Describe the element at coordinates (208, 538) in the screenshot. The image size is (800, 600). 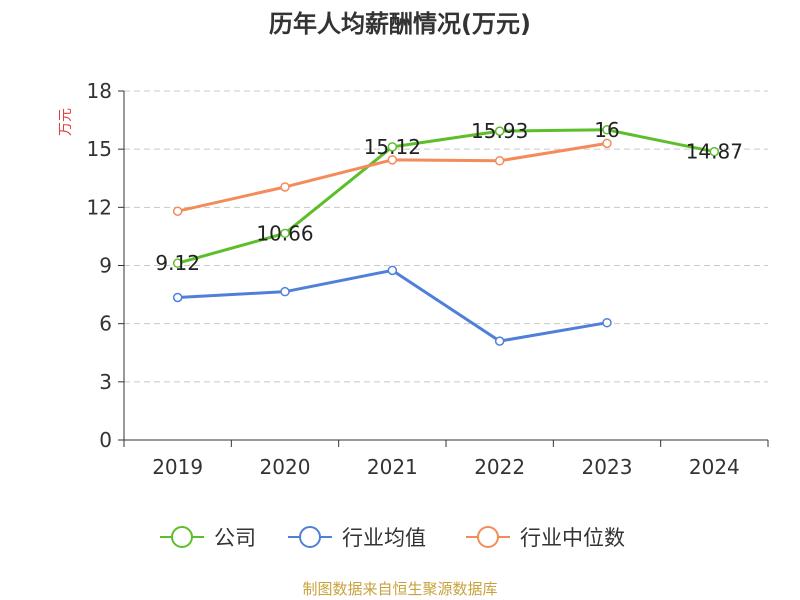
I see `legend-item: 公司` at that location.